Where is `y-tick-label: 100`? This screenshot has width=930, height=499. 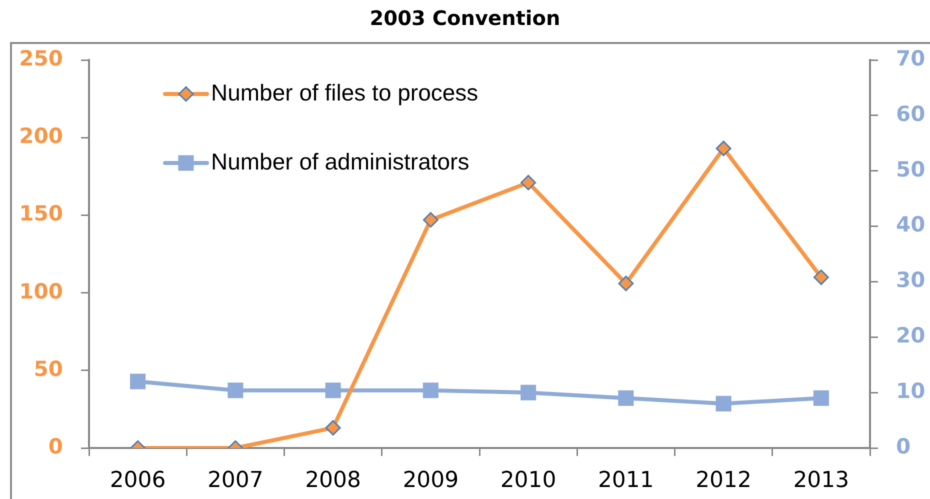
y-tick-label: 100 is located at coordinates (41, 291).